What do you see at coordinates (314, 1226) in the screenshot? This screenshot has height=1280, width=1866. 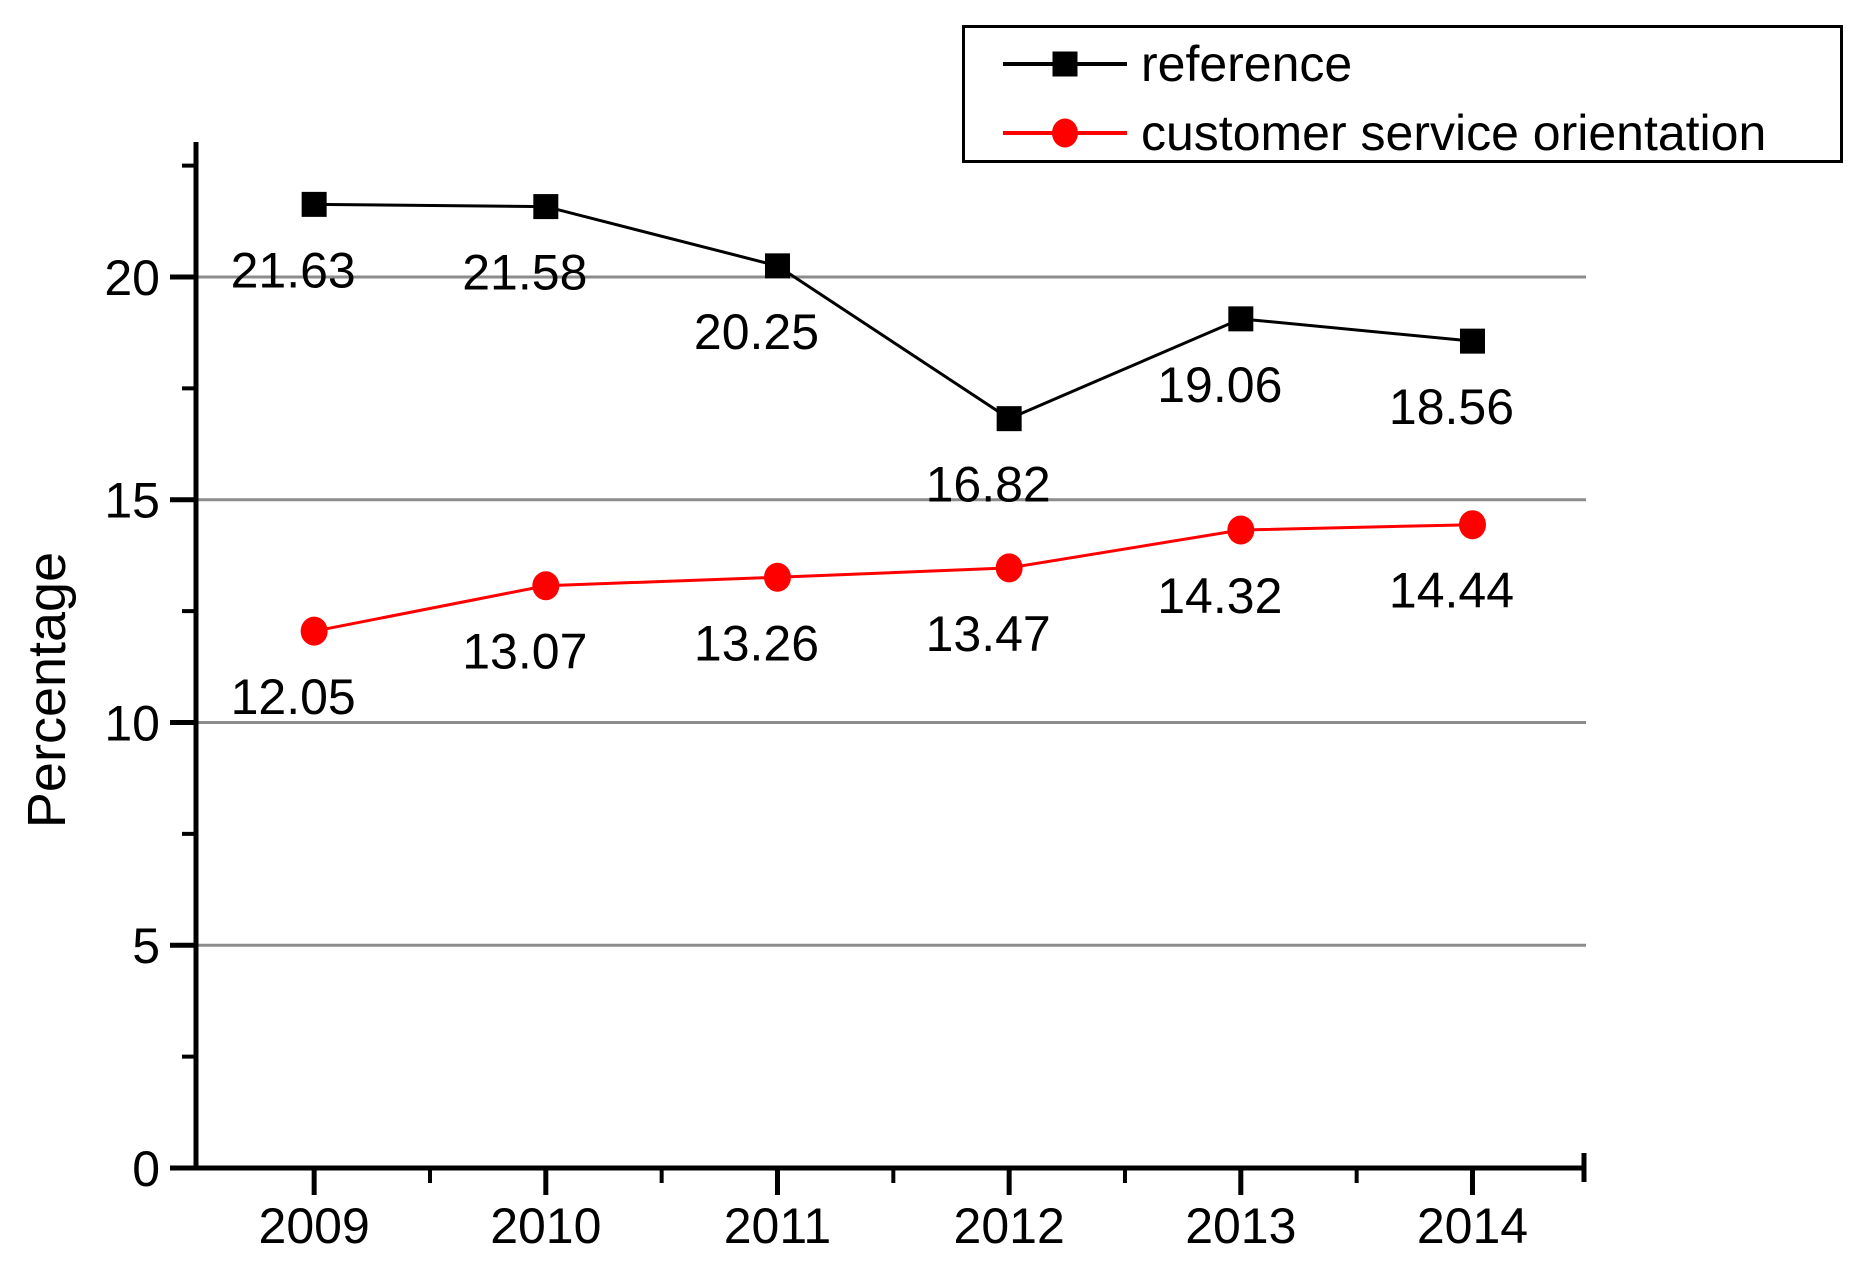 I see `x-tick-label: 2009` at bounding box center [314, 1226].